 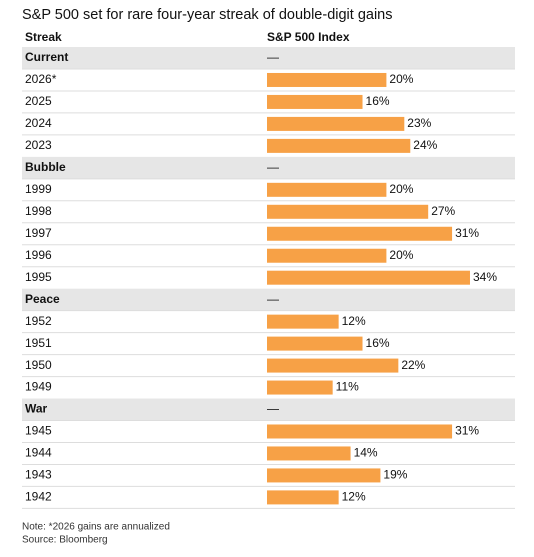 I want to click on value-label: 34%, so click(x=485, y=277).